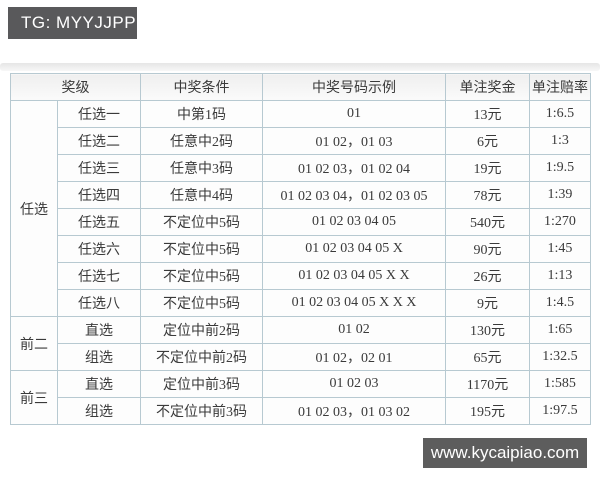  I want to click on table-row: 任选六 不定位中5码 01 02 03 04 05 X 90元 1:45, so click(301, 249).